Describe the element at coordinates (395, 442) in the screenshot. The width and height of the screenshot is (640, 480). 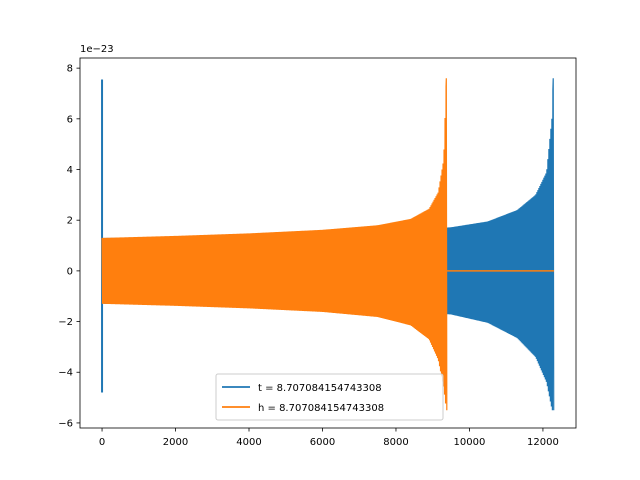
I see `x-tick-label: 8000` at that location.